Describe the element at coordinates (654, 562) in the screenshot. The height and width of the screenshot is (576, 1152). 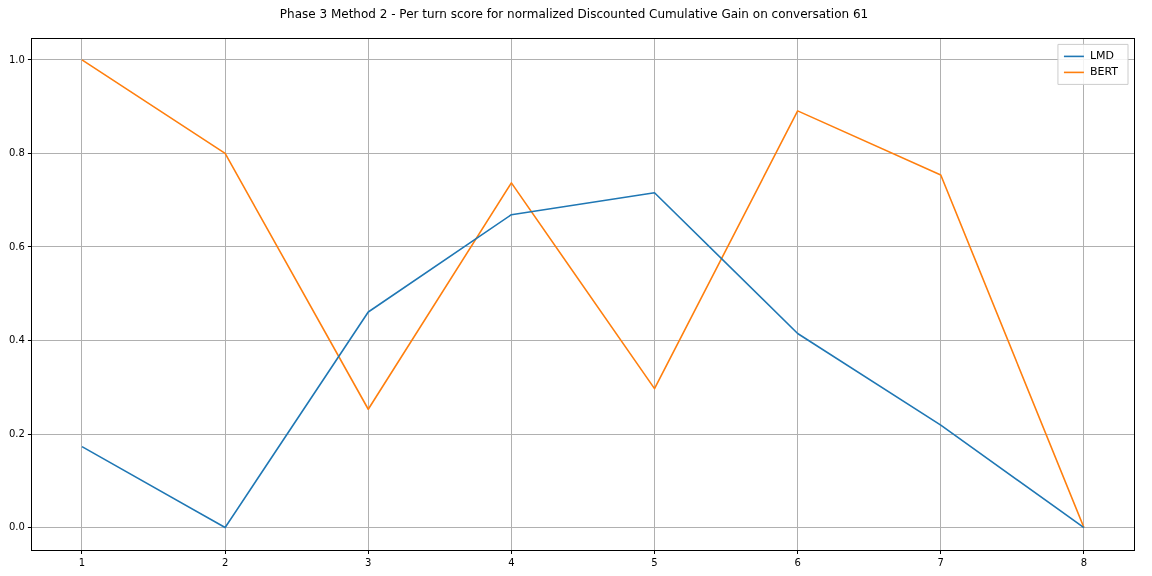
I see `x-tick-label: 5` at that location.